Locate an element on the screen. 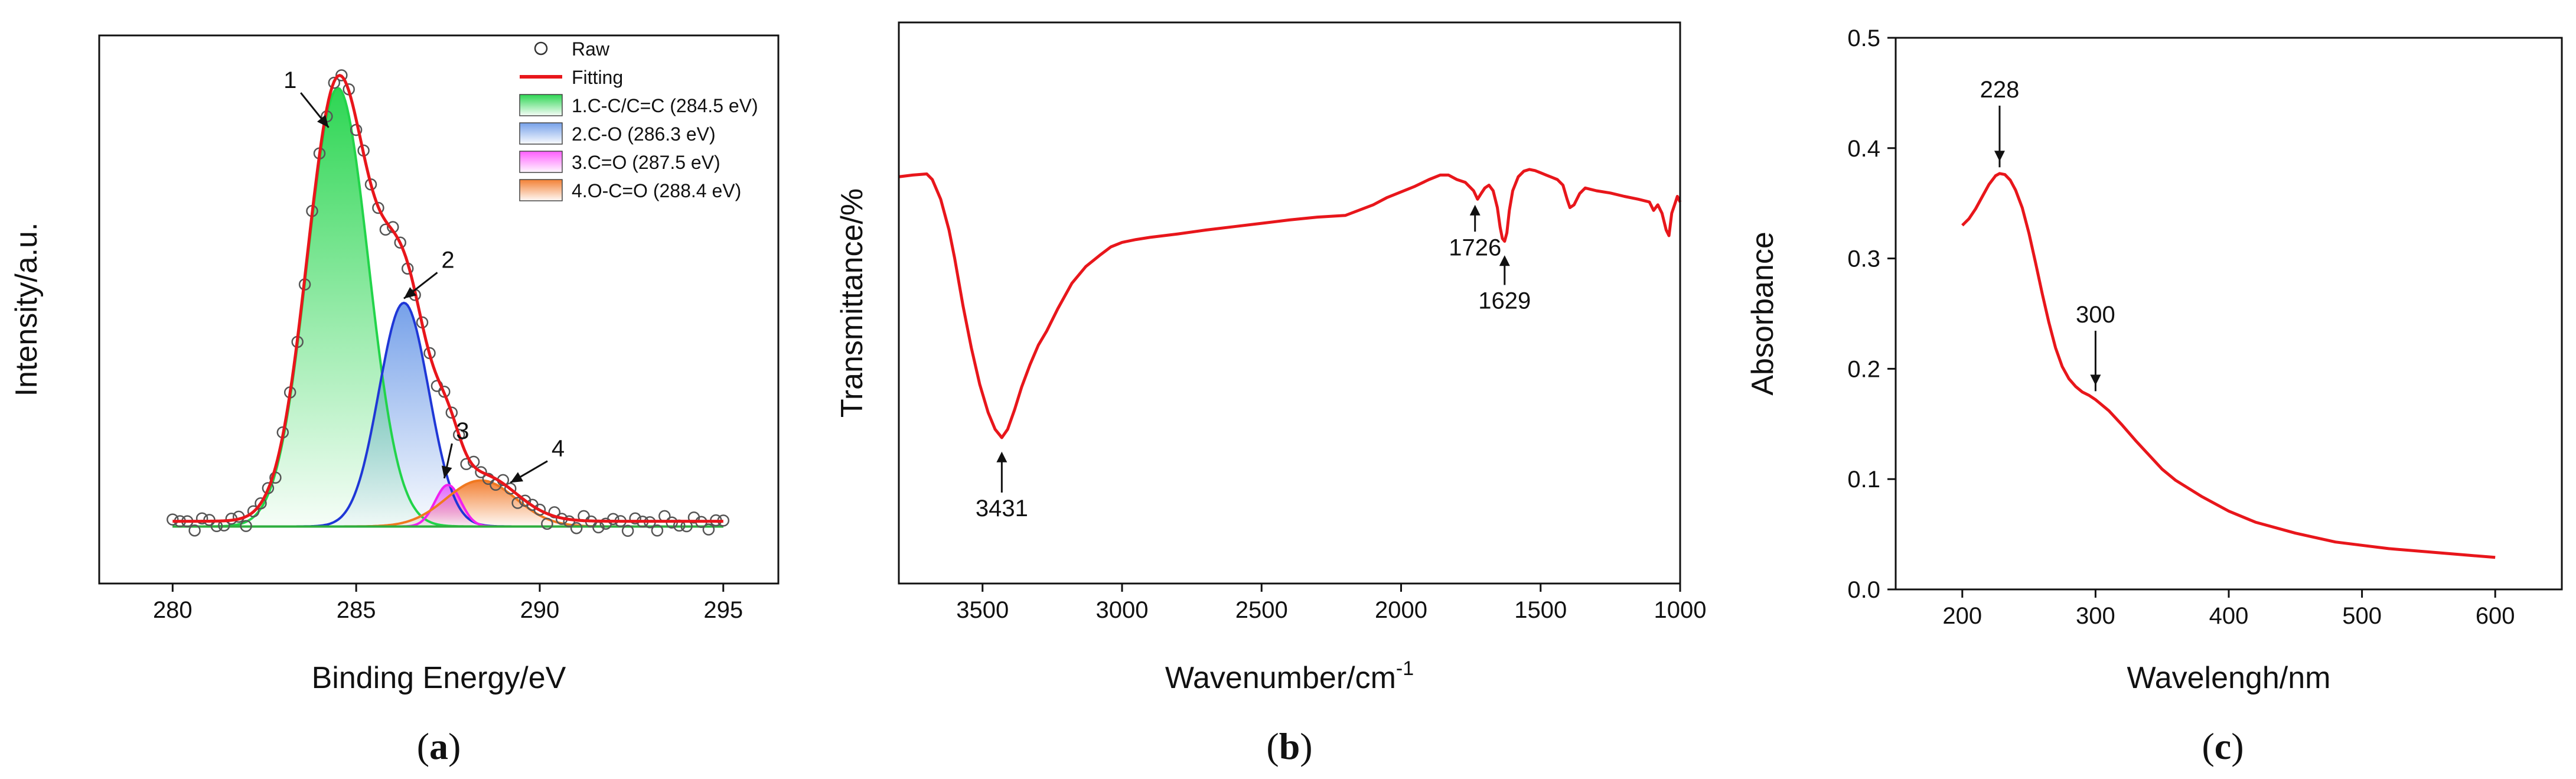  peak-annotation-1: 1 is located at coordinates (290, 80).